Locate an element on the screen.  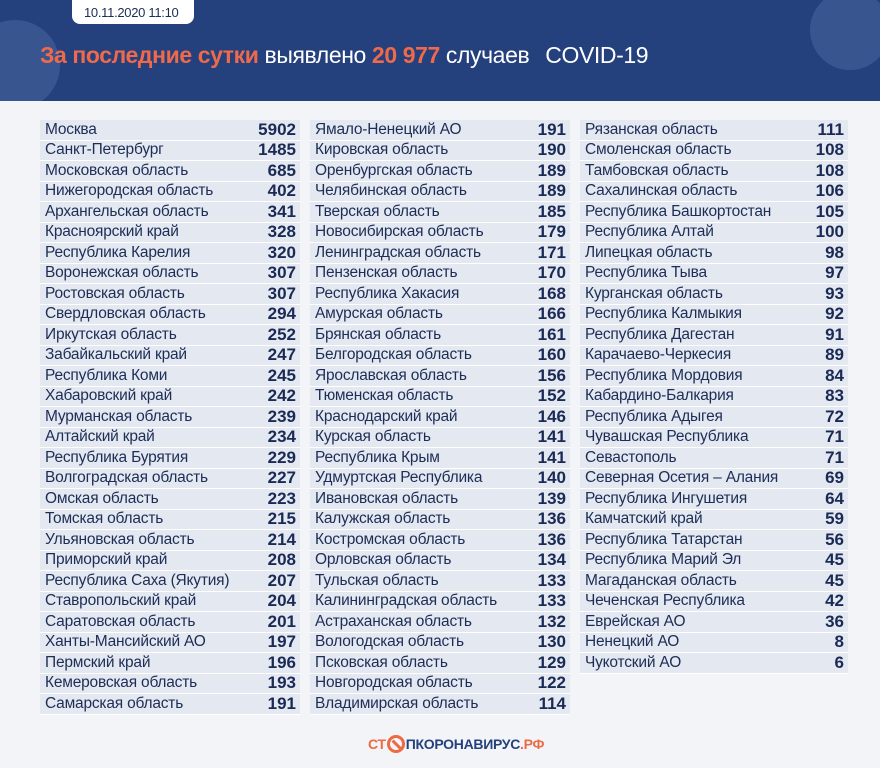
table-row: Чеченская Республика 42 is located at coordinates (714, 601).